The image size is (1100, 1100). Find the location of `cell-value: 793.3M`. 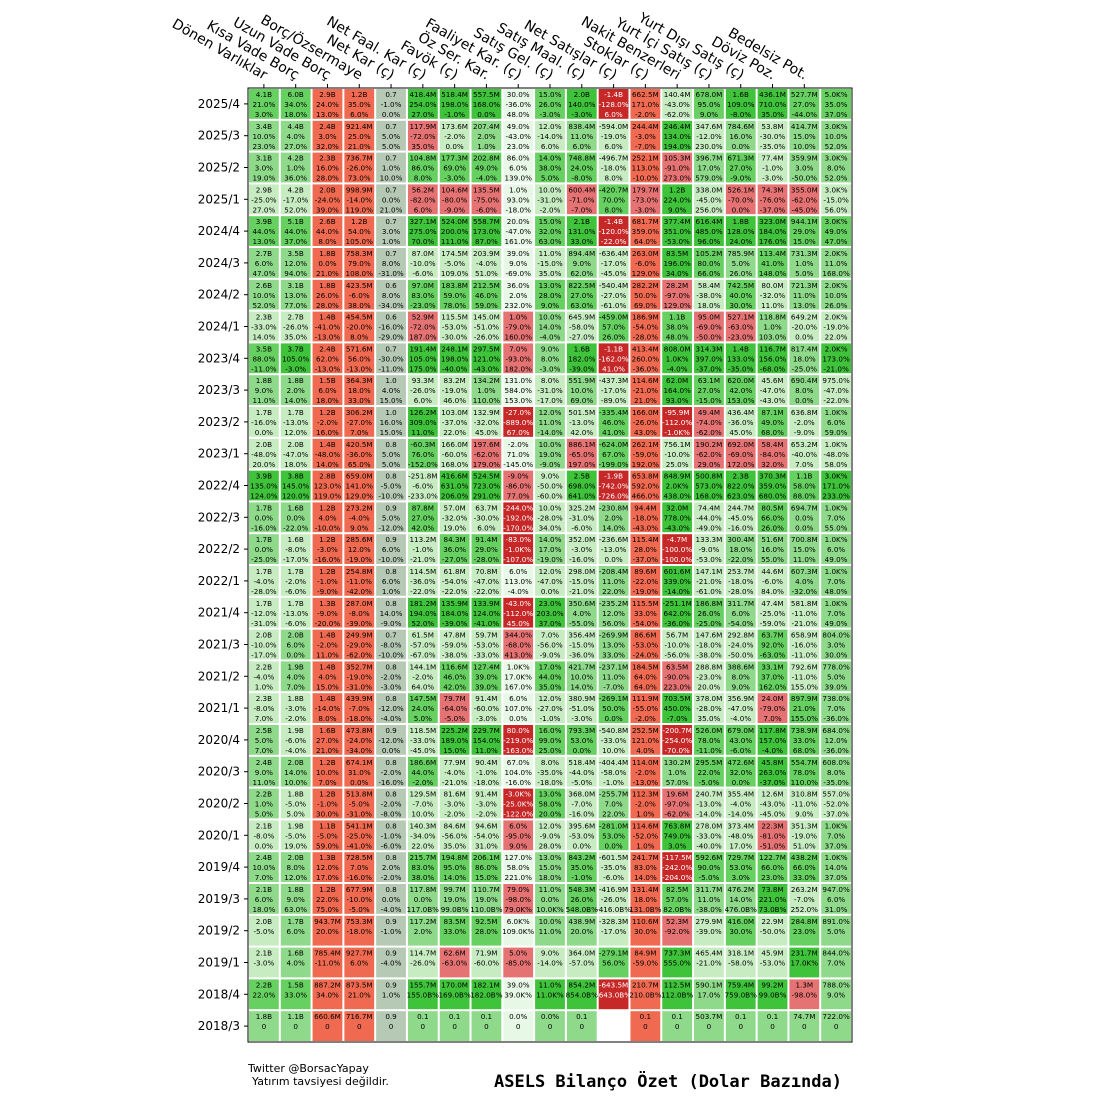

cell-value: 793.3M is located at coordinates (581, 730).